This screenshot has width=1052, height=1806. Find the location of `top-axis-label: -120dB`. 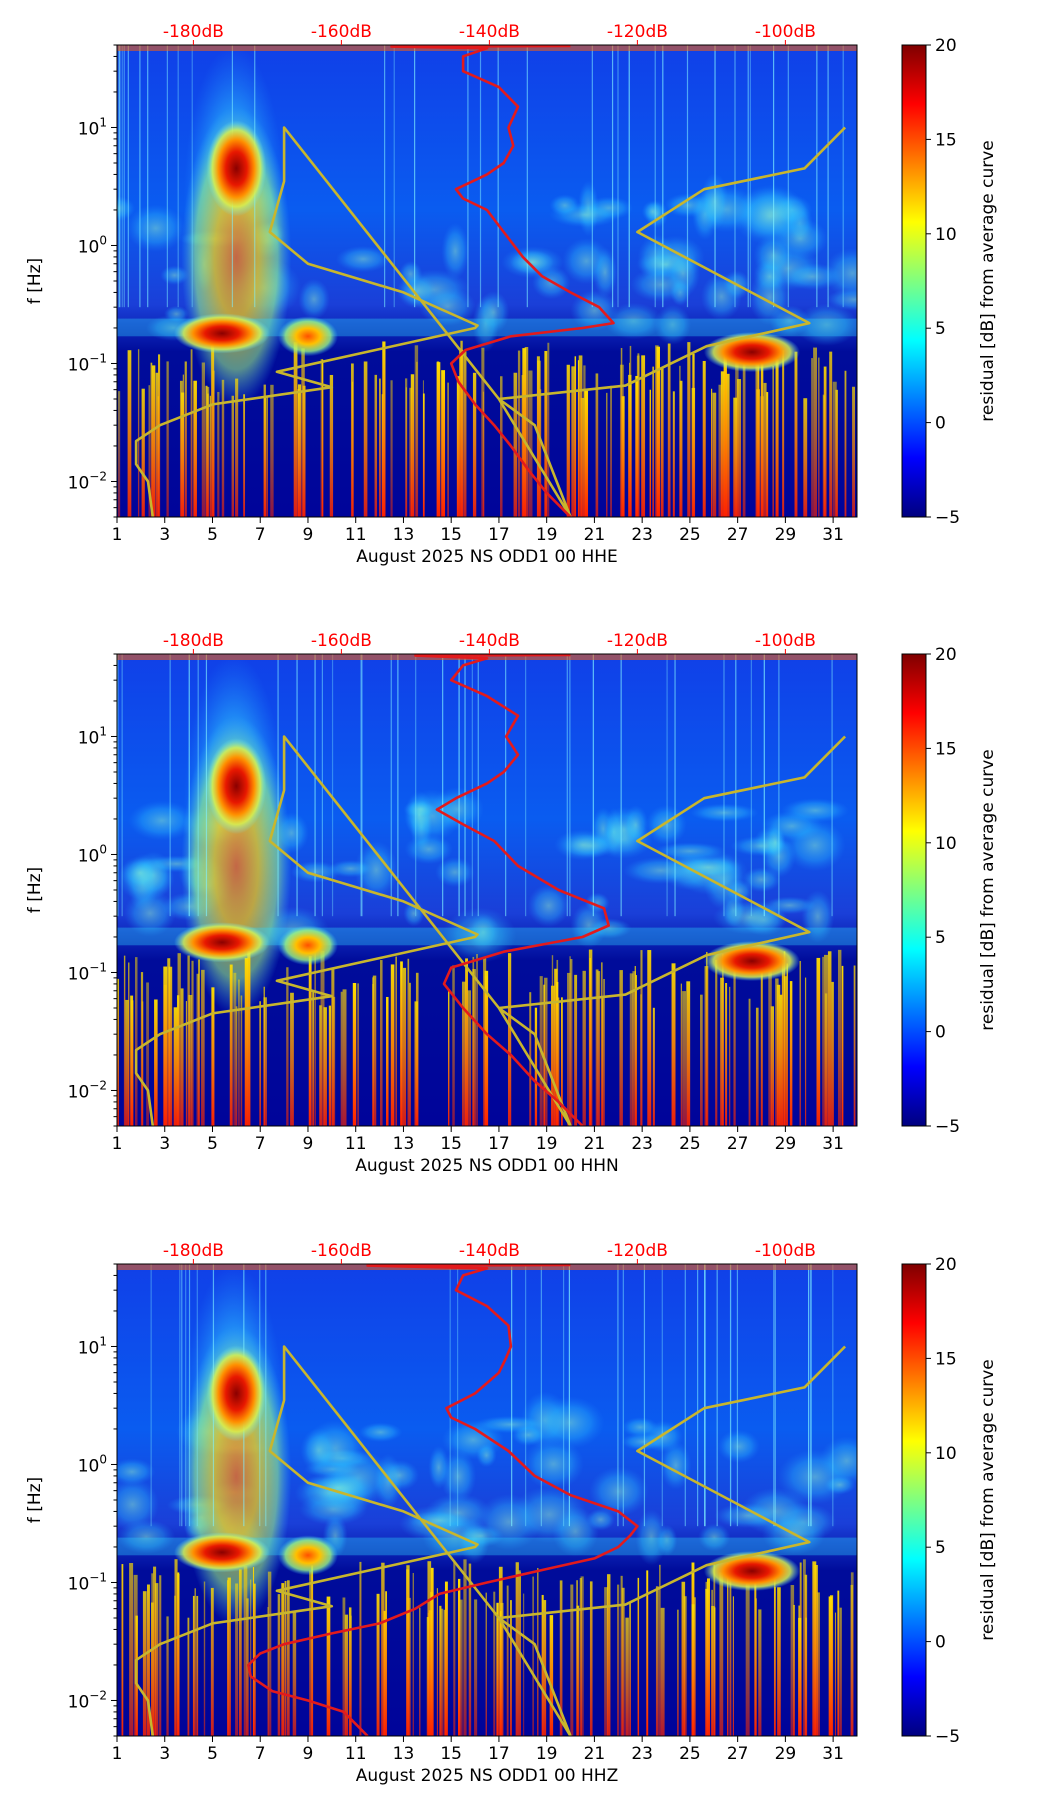

top-axis-label: -120dB is located at coordinates (637, 32).